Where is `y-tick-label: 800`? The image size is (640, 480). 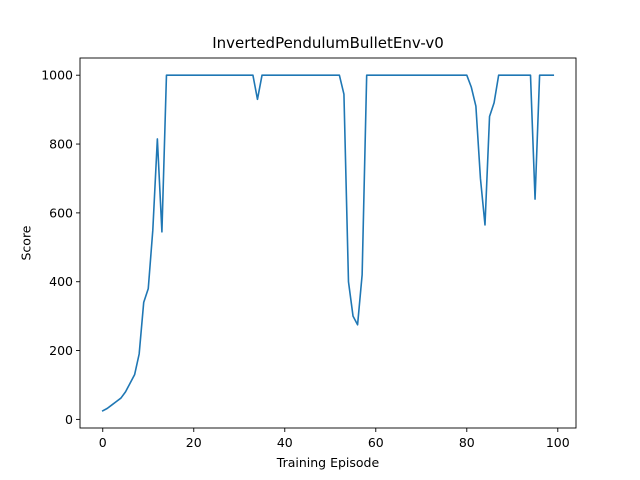
y-tick-label: 800 is located at coordinates (61, 143).